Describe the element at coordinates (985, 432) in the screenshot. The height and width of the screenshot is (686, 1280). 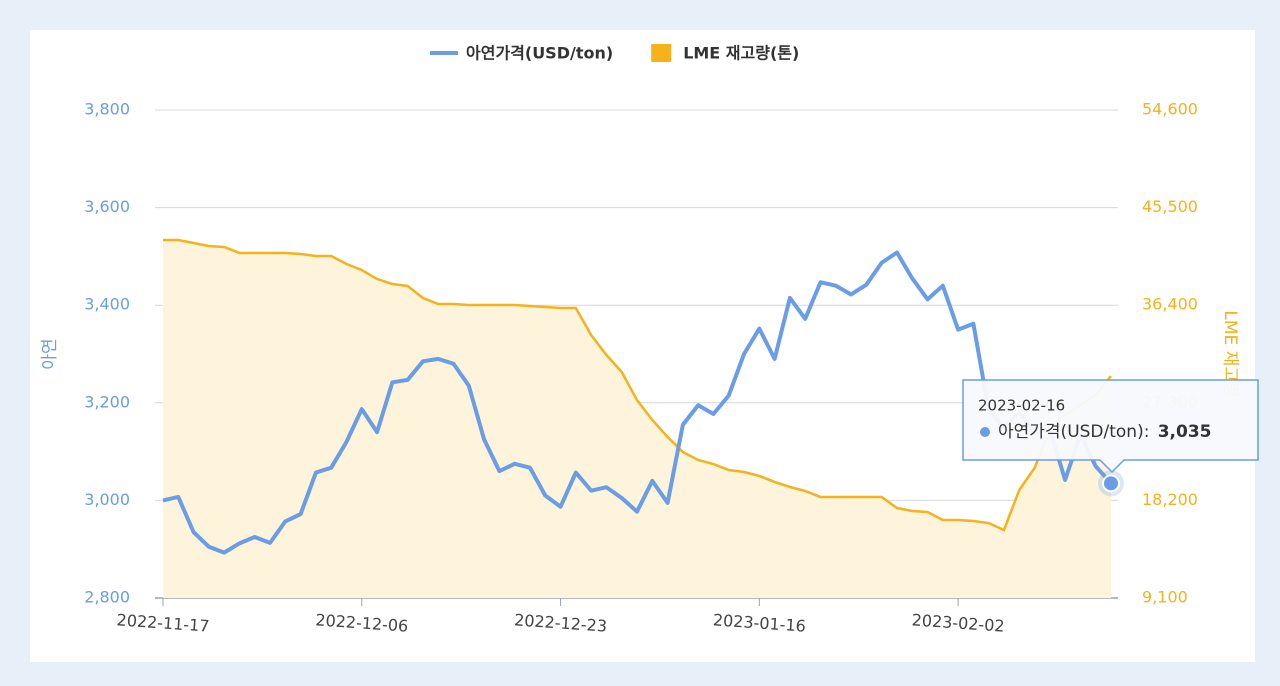
I see `tooltip-dot` at that location.